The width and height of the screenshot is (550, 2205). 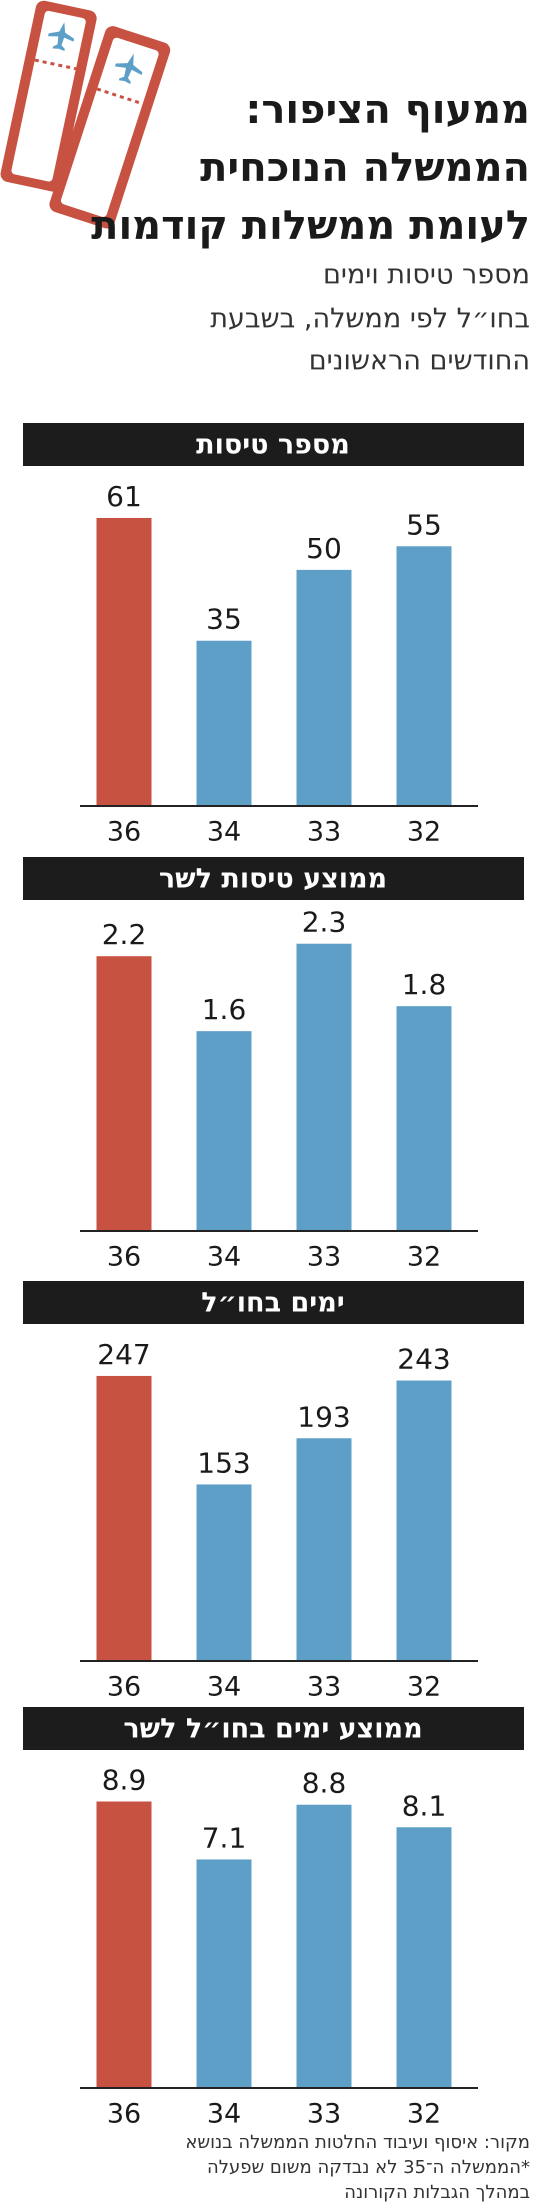 What do you see at coordinates (368, 2167) in the screenshot?
I see `footnote: *הממשלה ה־35 לא נבדקה משום שפעלה` at bounding box center [368, 2167].